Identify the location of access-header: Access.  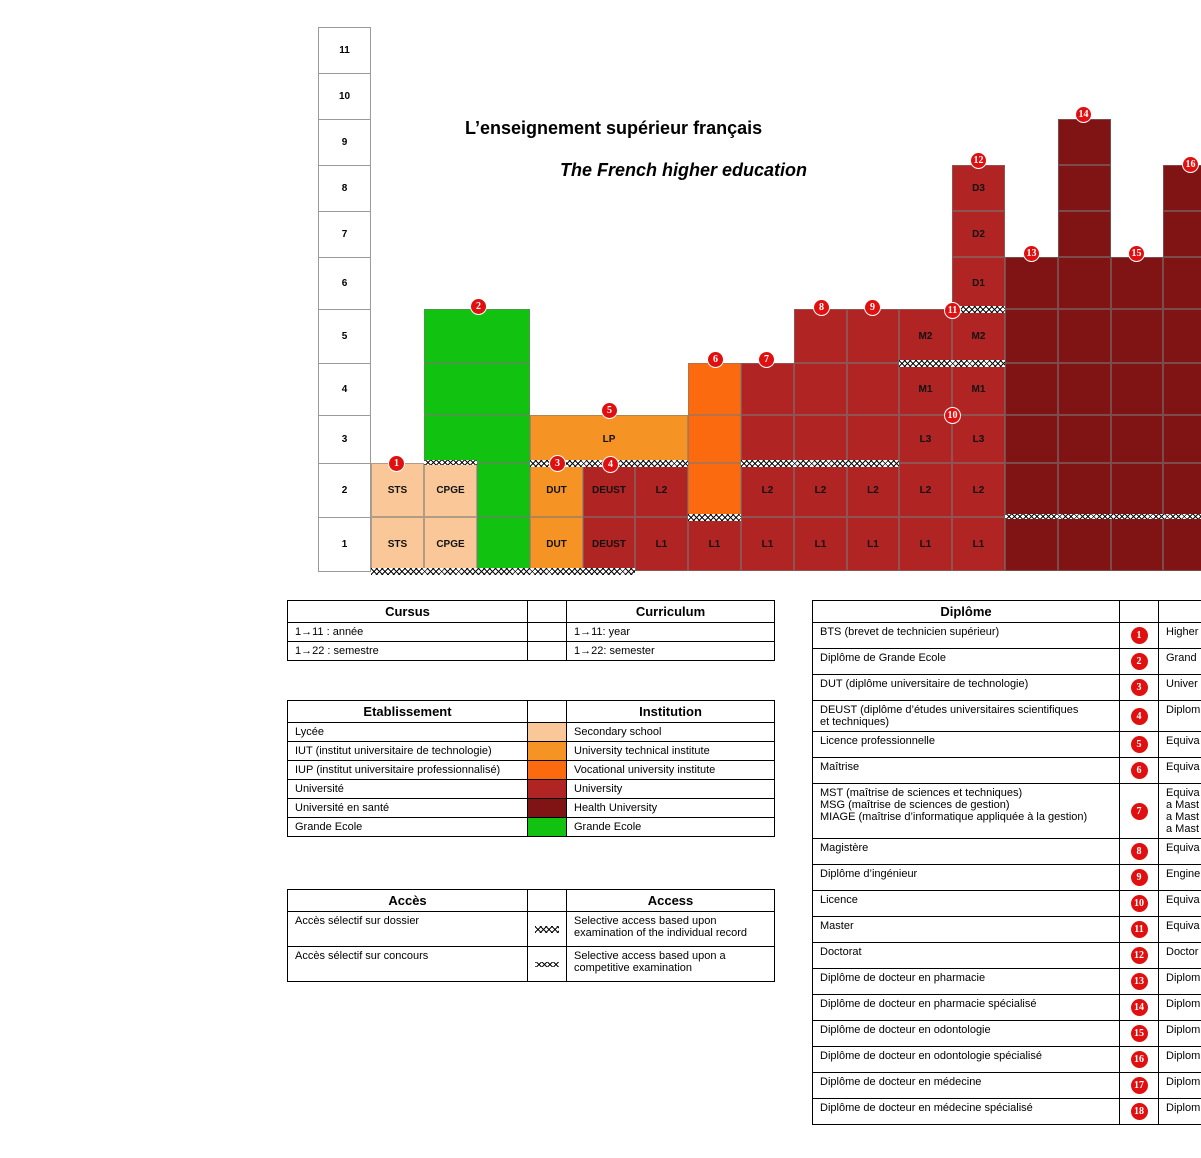
(670, 900).